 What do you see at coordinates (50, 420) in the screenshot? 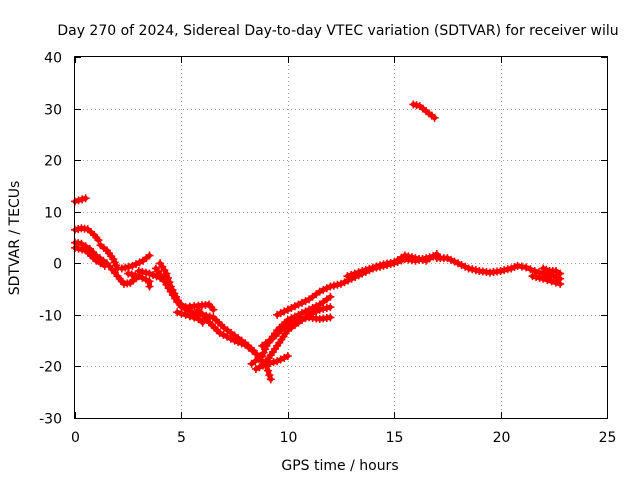
I see `y-tick-label: -30` at bounding box center [50, 420].